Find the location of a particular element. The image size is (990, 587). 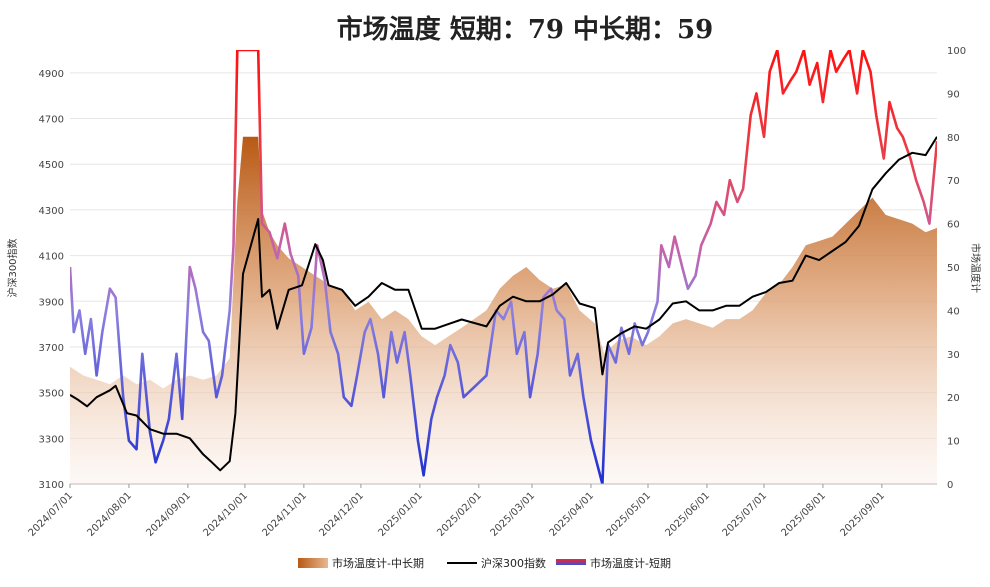

x-tick-label: 2024/07/01 is located at coordinates (51, 514).